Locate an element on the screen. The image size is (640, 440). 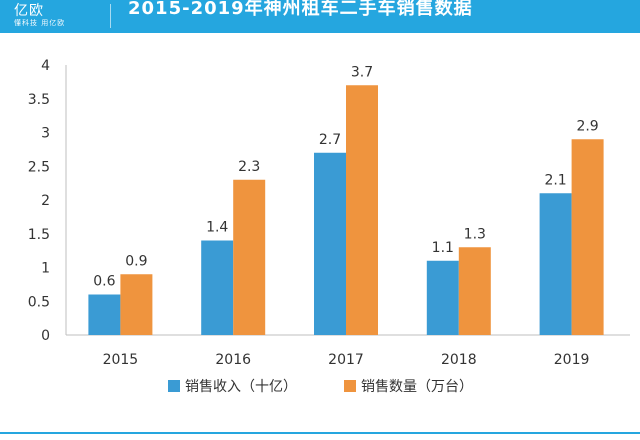
header-bar: 亿欧 懂科技 用亿欧 2015-2019年神州租车二手车销售数据 is located at coordinates (320, 16).